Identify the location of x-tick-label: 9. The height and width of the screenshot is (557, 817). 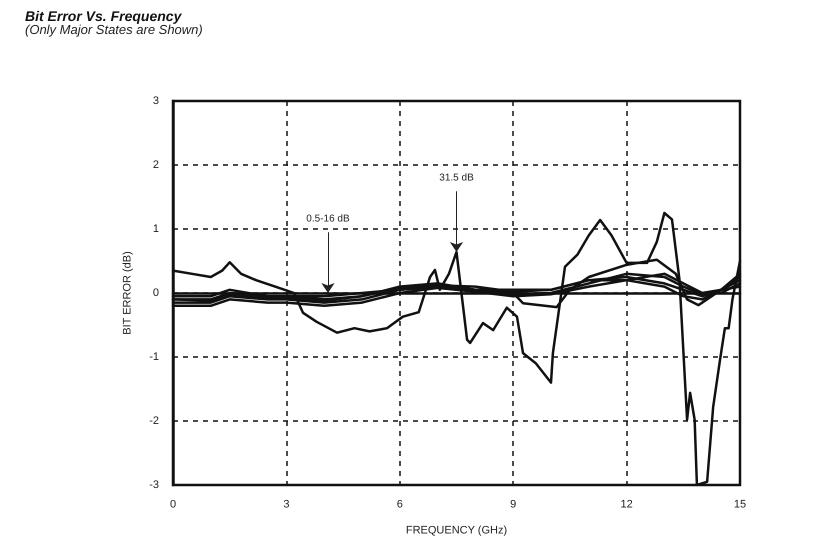
(513, 504).